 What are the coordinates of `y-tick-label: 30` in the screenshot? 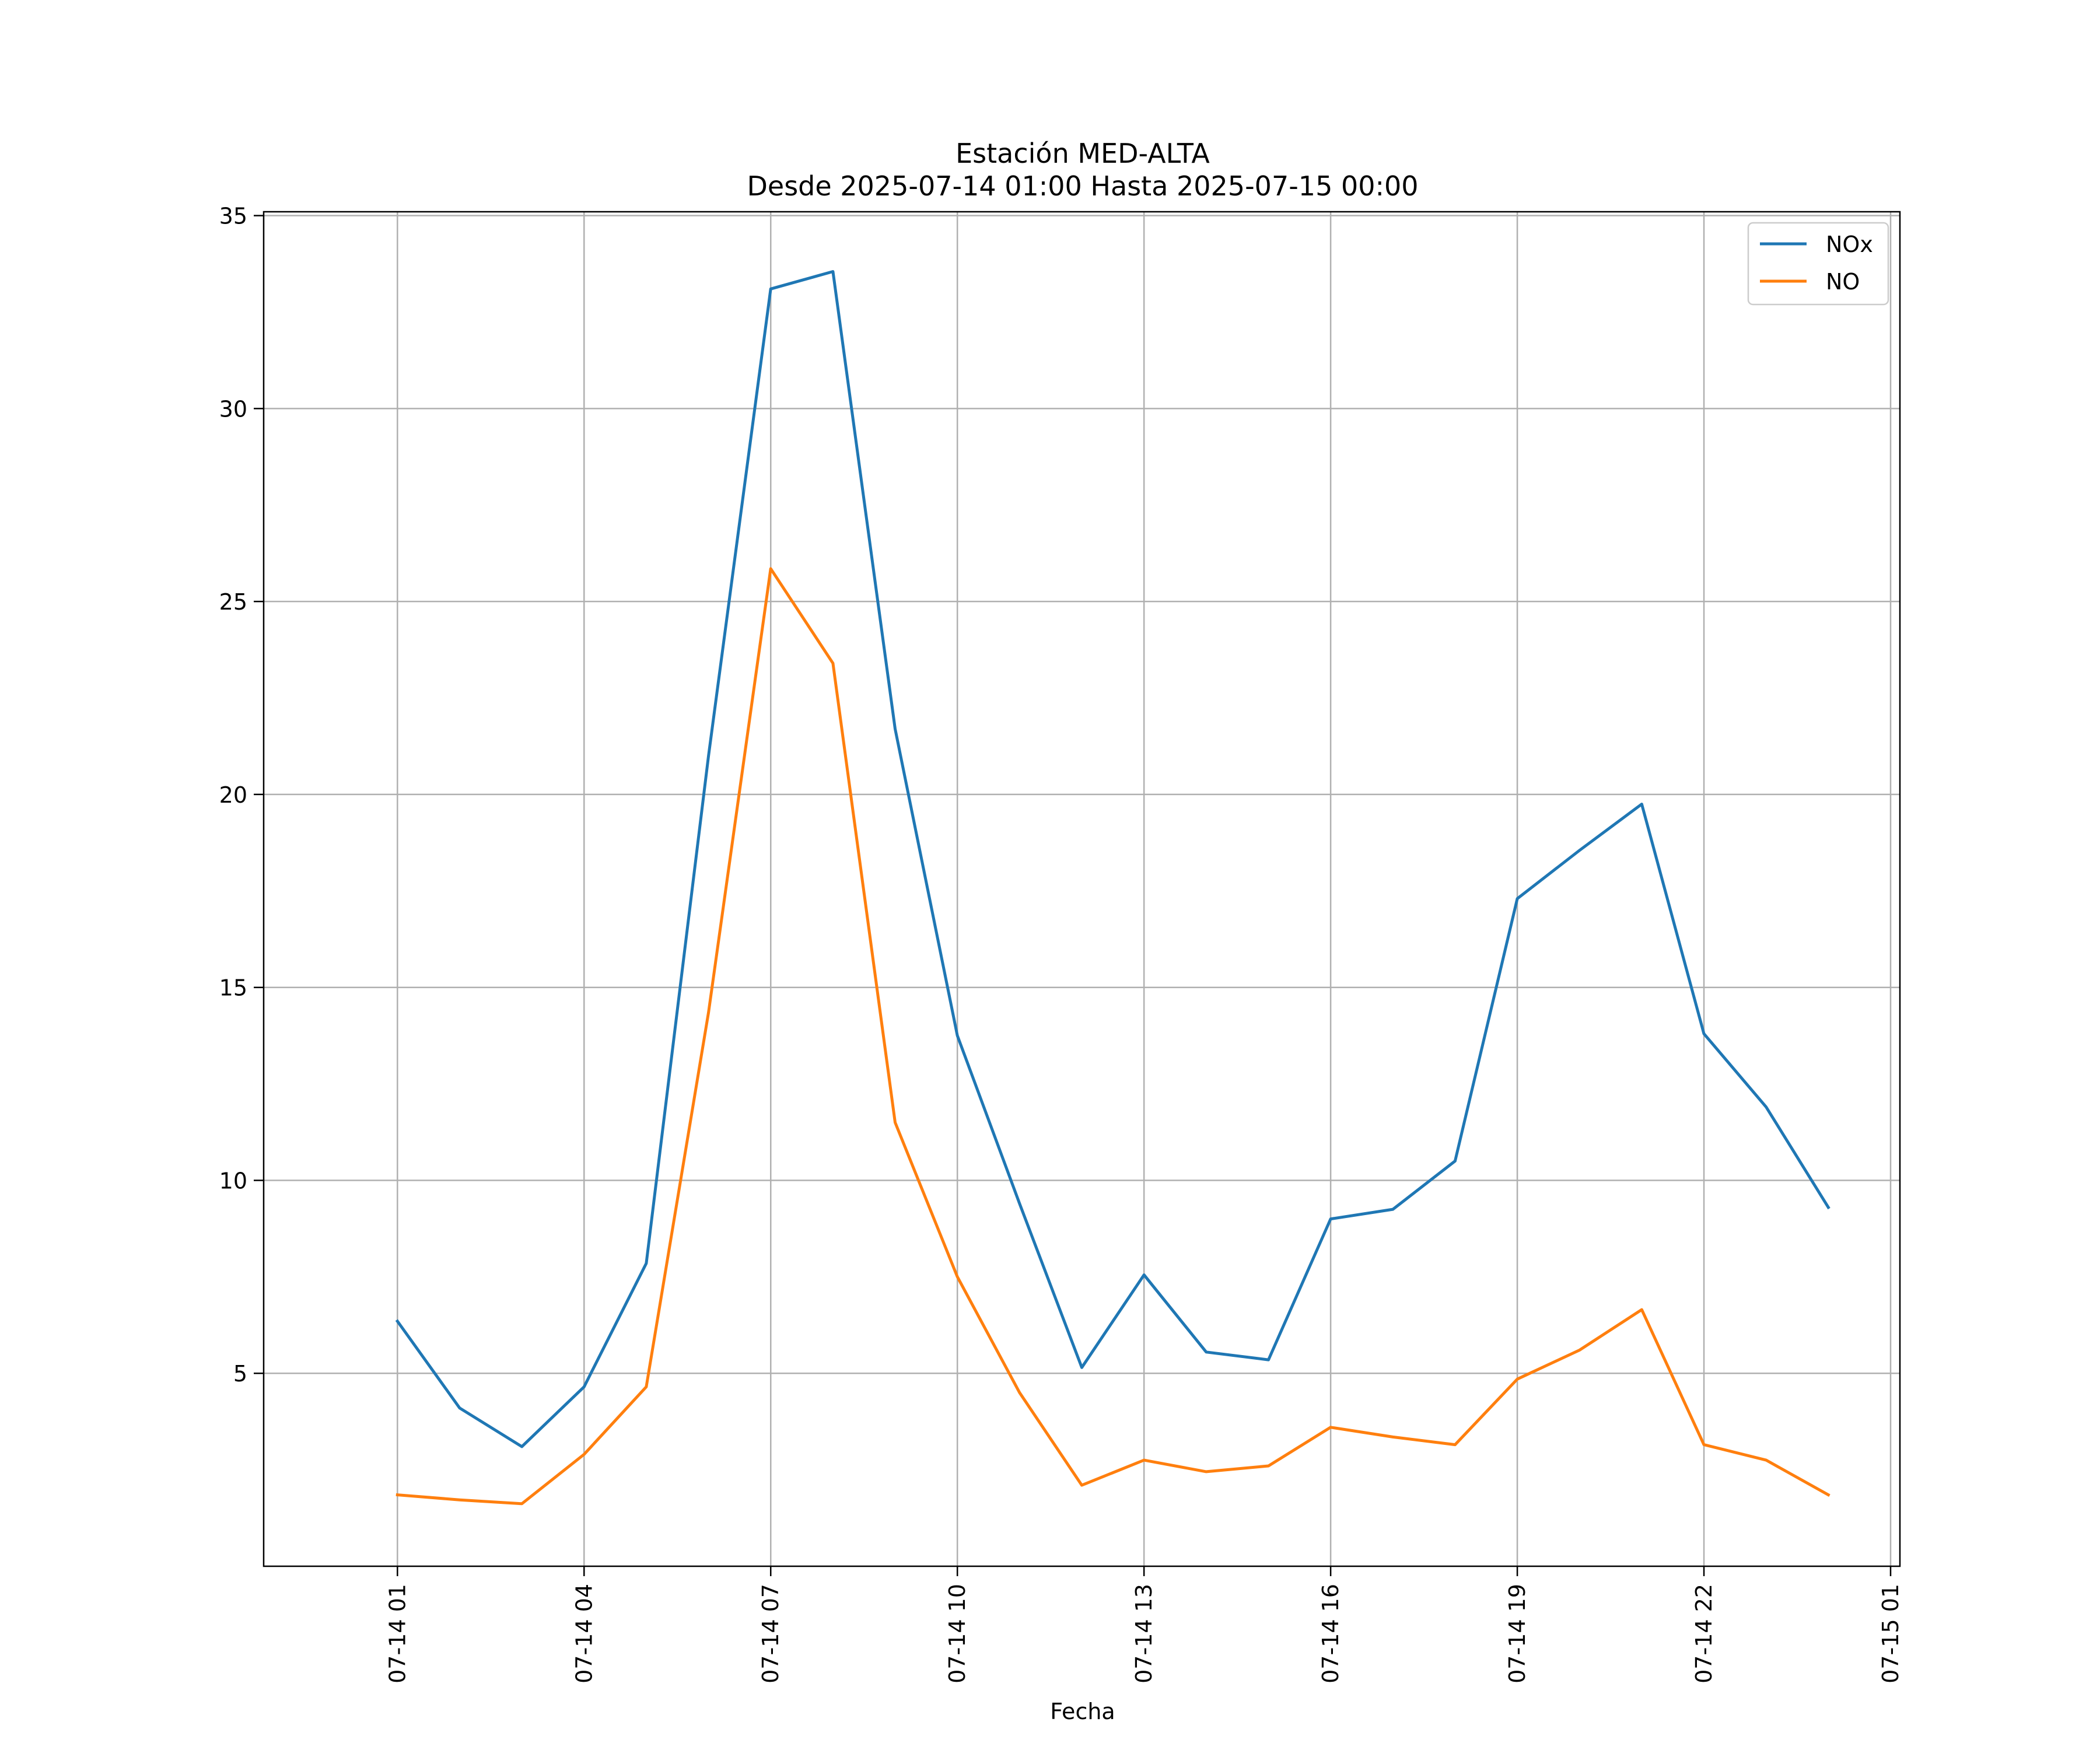 It's located at (233, 409).